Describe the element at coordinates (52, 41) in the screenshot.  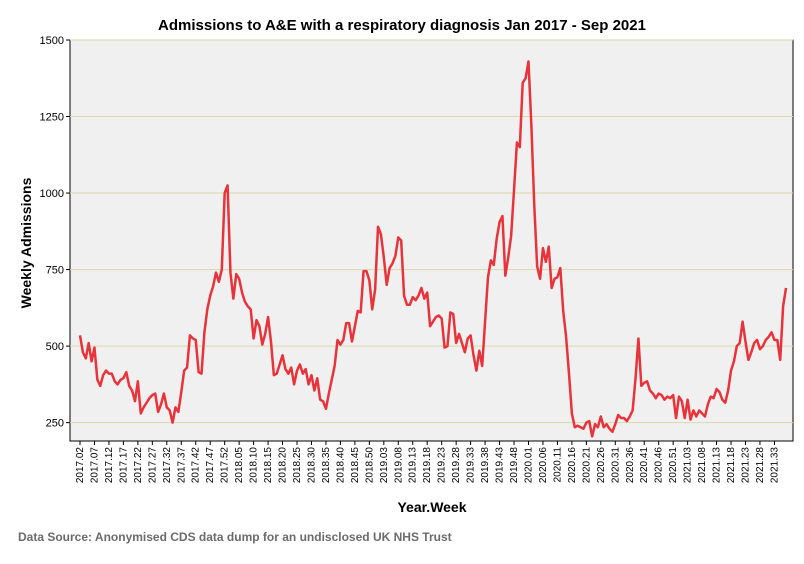
I see `y-tick-label: 1500` at that location.